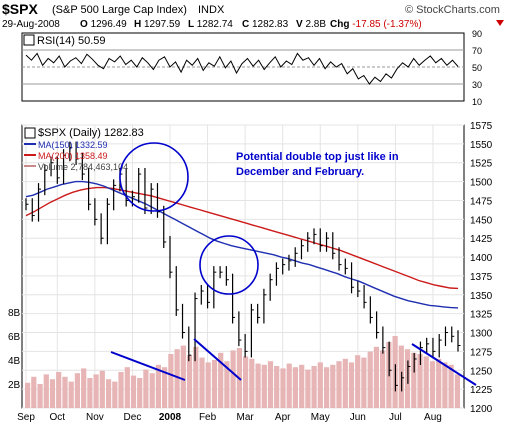 This screenshot has width=508, height=431. What do you see at coordinates (58, 417) in the screenshot?
I see `x-tick-label: Oct` at bounding box center [58, 417].